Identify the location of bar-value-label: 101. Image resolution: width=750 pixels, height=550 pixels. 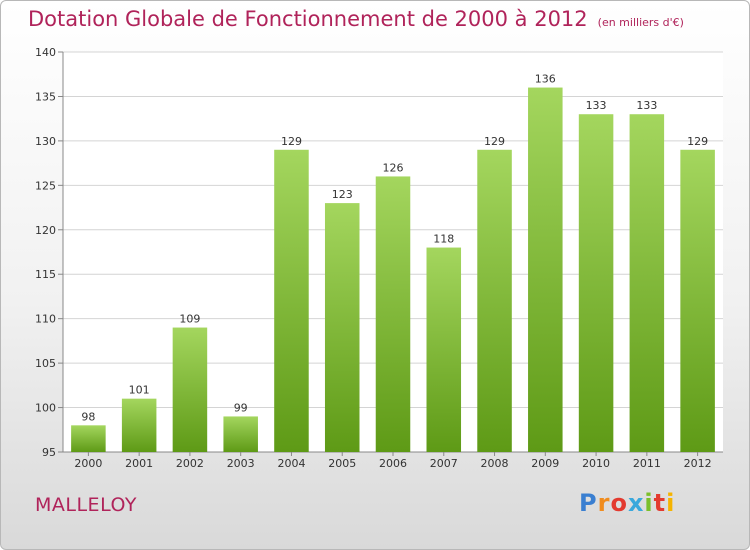
(139, 390).